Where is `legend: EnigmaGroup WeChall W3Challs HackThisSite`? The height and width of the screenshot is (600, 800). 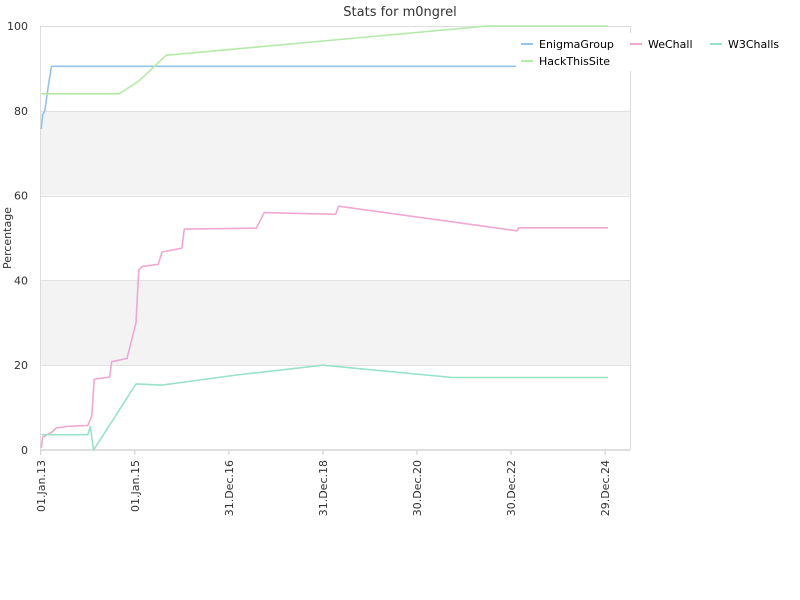
legend: EnigmaGroup WeChall W3Challs HackThisSite is located at coordinates (651, 52).